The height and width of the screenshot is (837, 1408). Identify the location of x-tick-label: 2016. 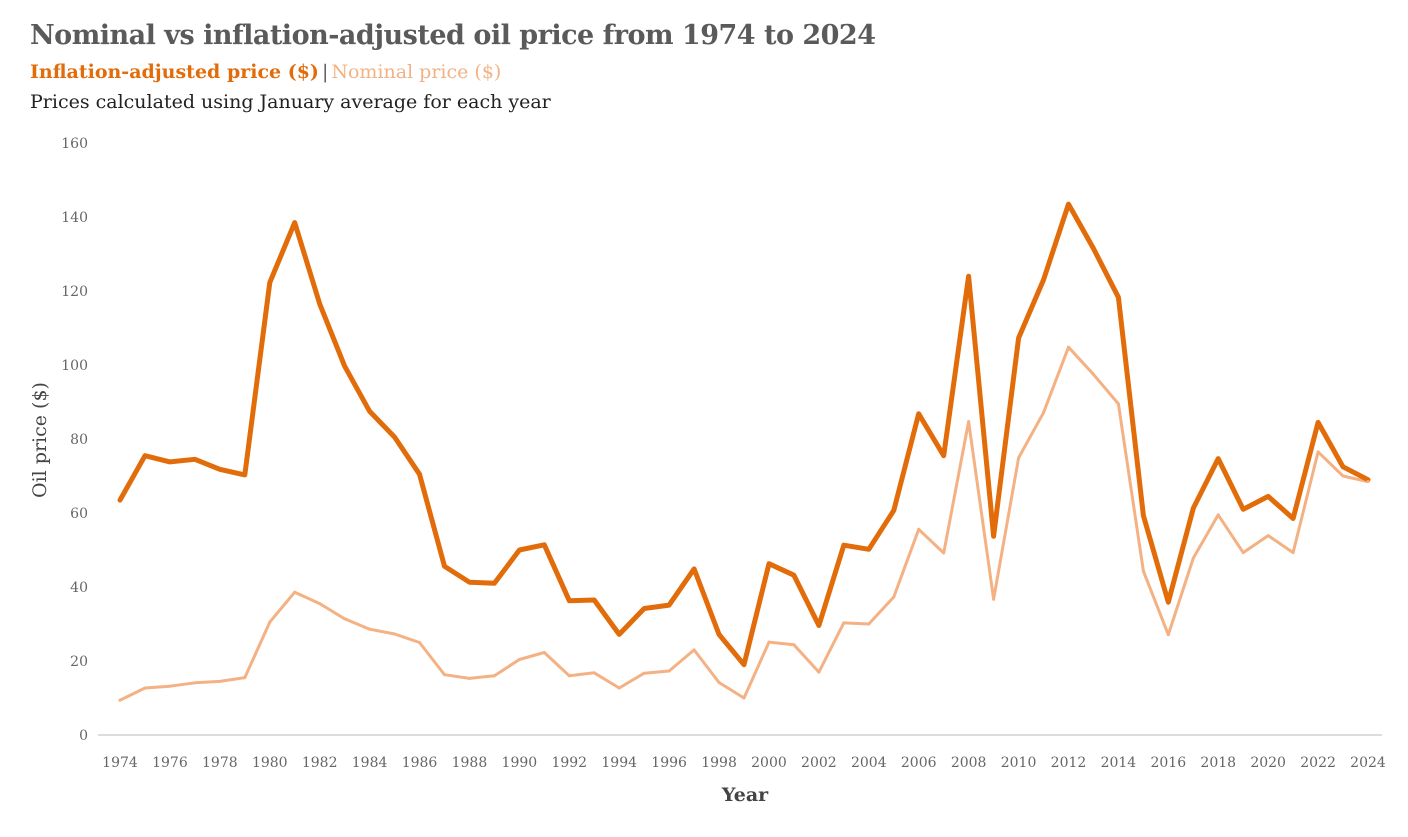
(1168, 763).